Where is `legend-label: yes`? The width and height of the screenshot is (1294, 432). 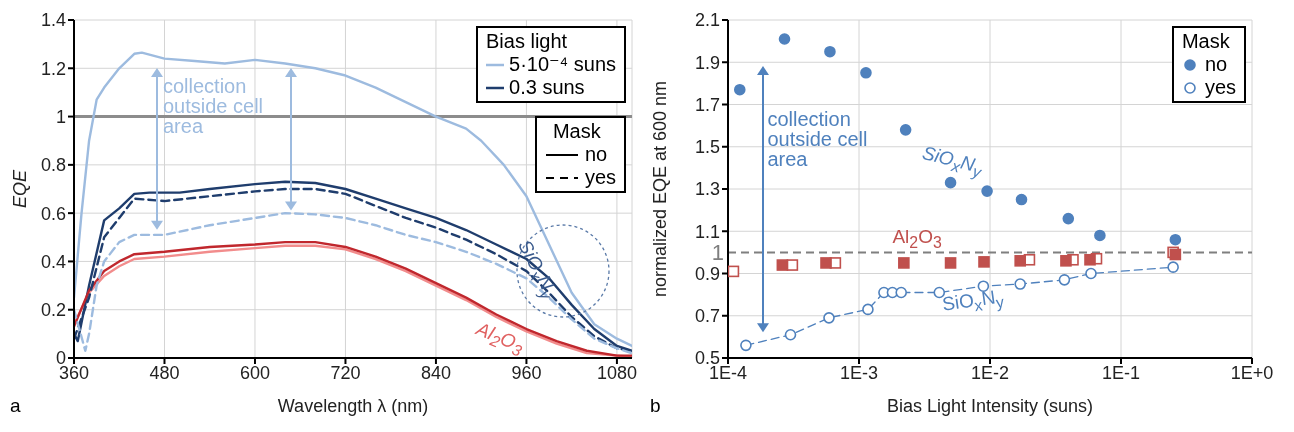
legend-label: yes is located at coordinates (1220, 87).